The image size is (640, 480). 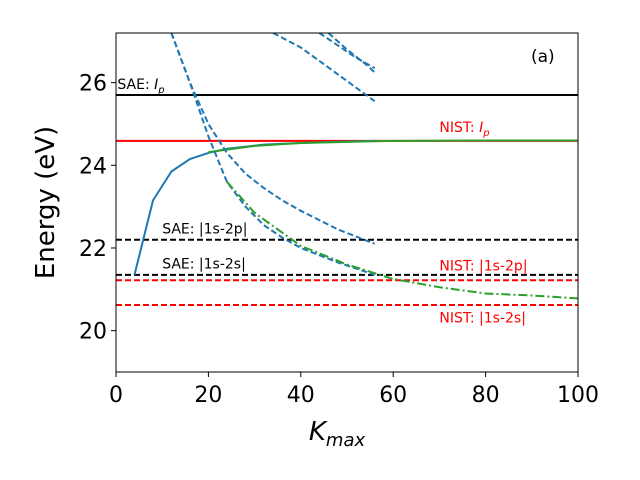 I want to click on reference-label: SAE: Ip, so click(x=140, y=86).